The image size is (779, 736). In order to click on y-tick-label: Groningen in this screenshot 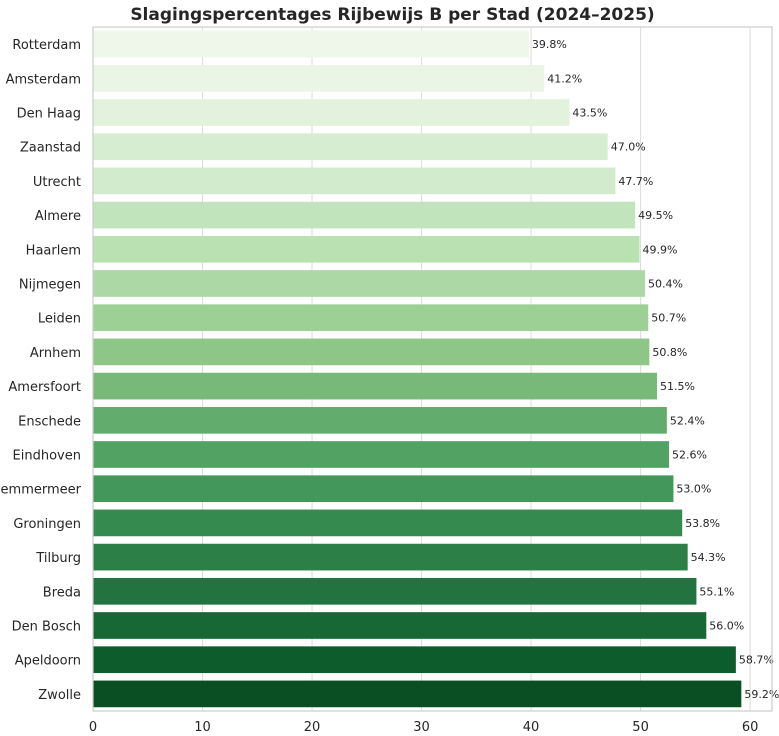, I will do `click(47, 524)`.